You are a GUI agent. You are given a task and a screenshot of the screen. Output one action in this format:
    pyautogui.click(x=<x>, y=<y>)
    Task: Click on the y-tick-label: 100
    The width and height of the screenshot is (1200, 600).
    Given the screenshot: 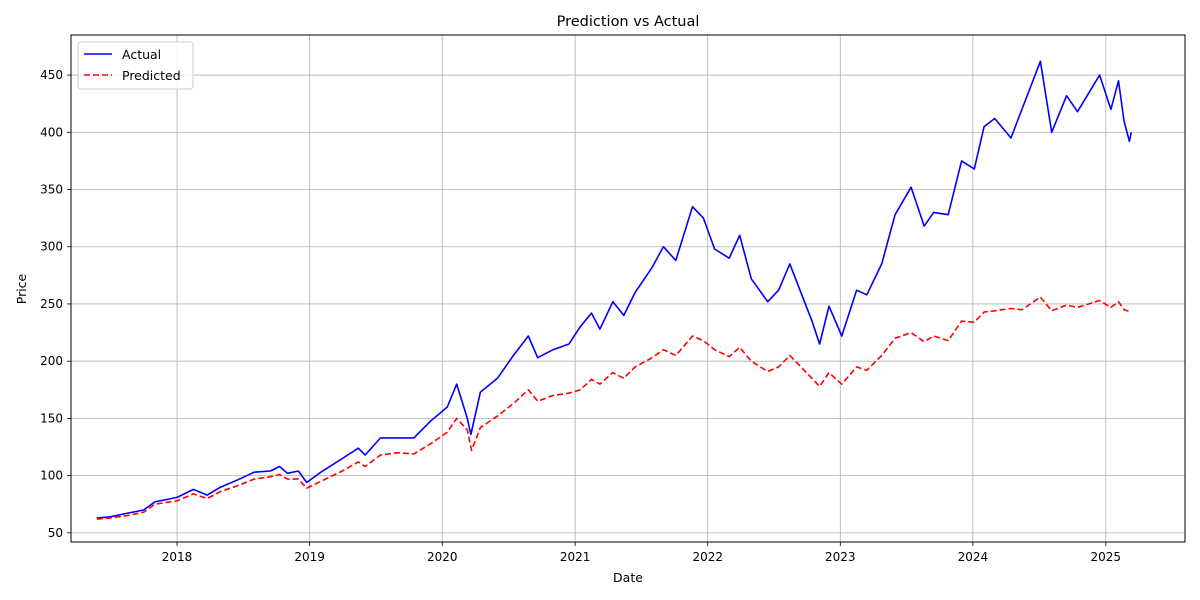 What is the action you would take?
    pyautogui.click(x=51, y=476)
    